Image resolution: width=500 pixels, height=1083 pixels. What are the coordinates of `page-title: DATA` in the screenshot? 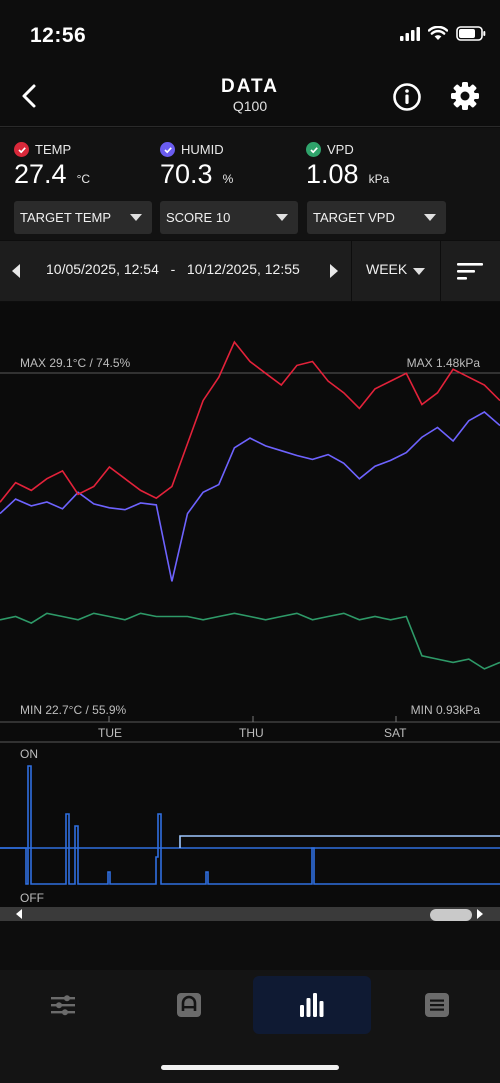 It's located at (250, 86).